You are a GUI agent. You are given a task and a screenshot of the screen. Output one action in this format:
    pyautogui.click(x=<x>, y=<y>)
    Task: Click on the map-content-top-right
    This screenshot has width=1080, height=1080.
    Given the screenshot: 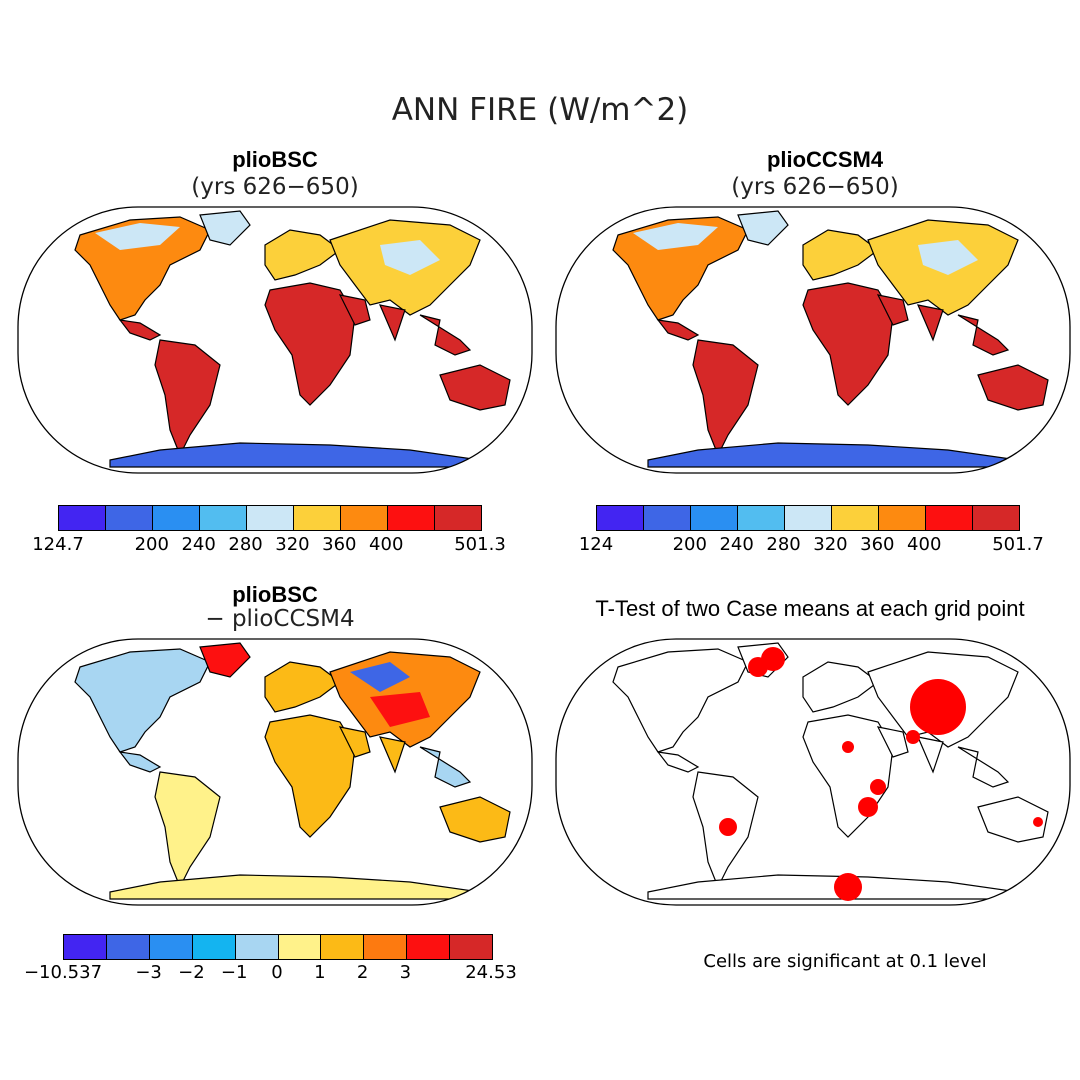 What is the action you would take?
    pyautogui.click(x=813, y=340)
    